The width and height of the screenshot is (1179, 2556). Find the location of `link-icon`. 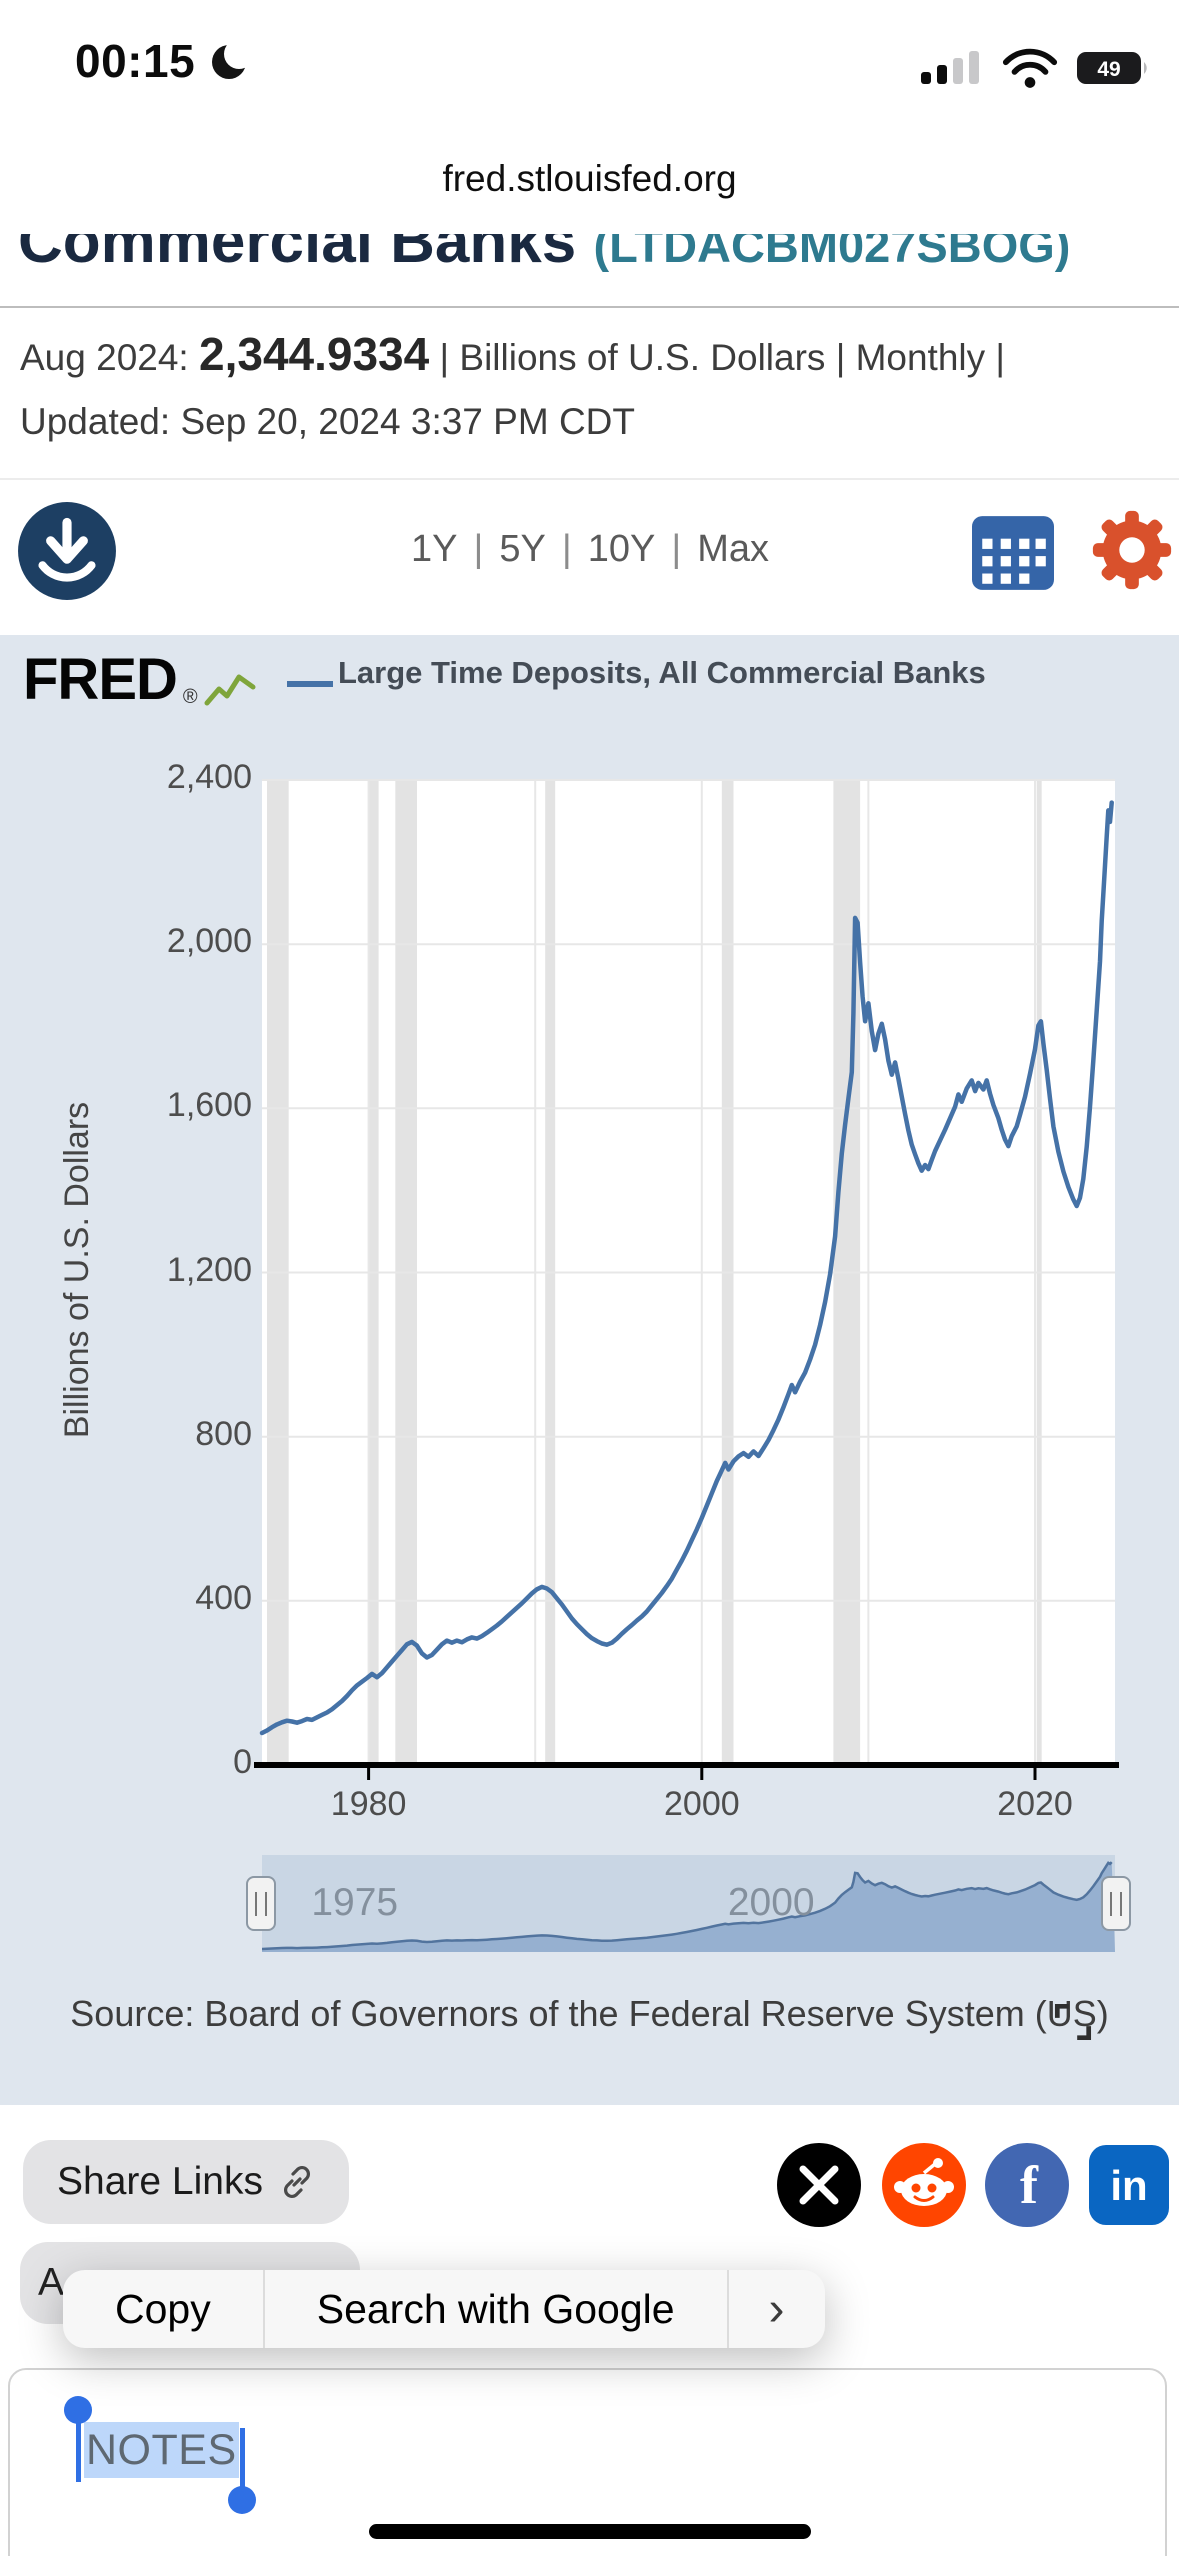

link-icon is located at coordinates (296, 2182).